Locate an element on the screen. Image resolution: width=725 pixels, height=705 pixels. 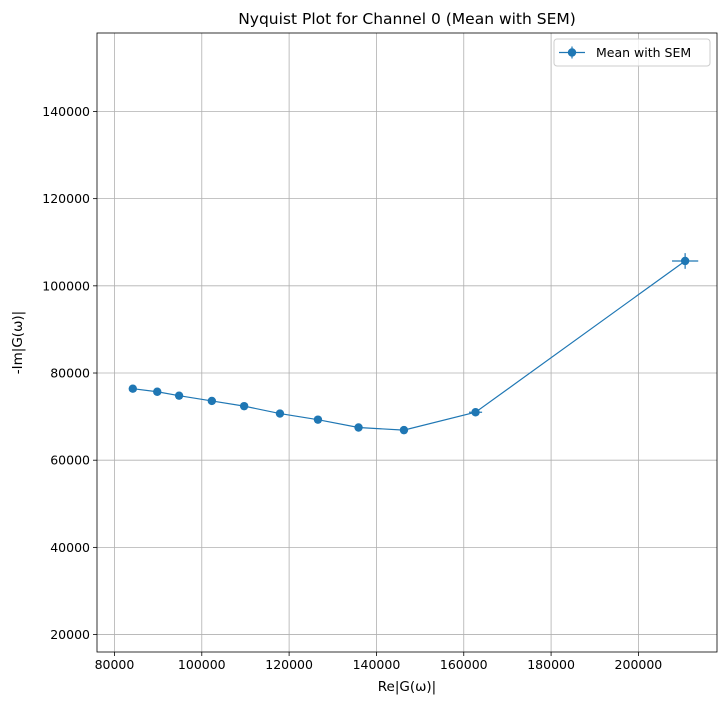
legend-box is located at coordinates (632, 52).